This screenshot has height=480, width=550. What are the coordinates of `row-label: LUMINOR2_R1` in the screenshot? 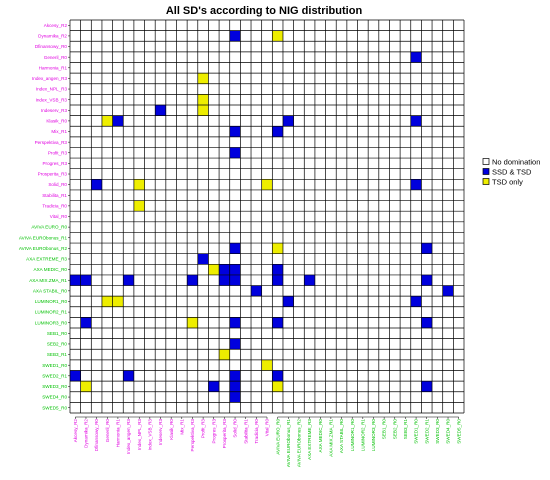 It's located at (51, 312).